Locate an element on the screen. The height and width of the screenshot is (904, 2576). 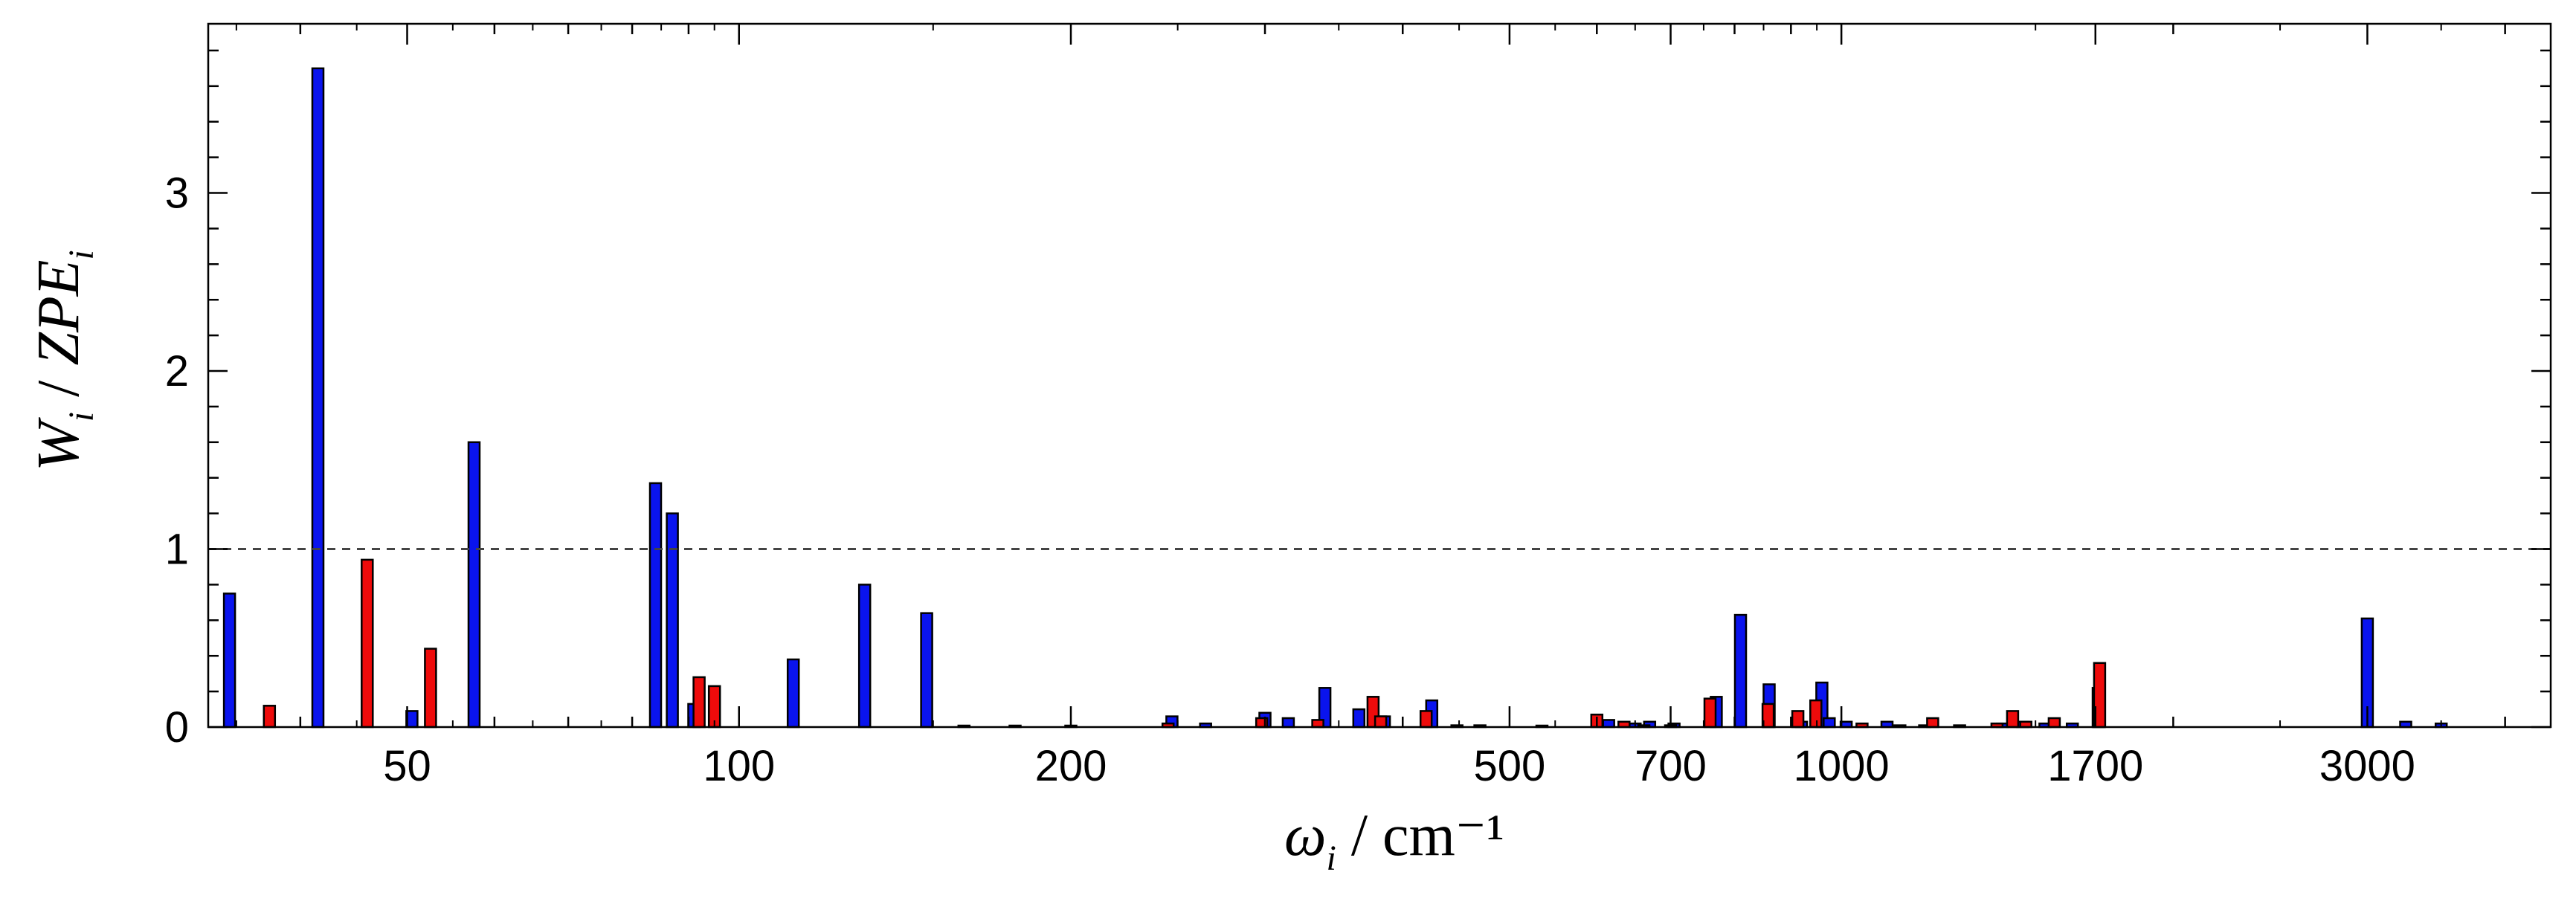
y-tick-label: 3 is located at coordinates (177, 194).